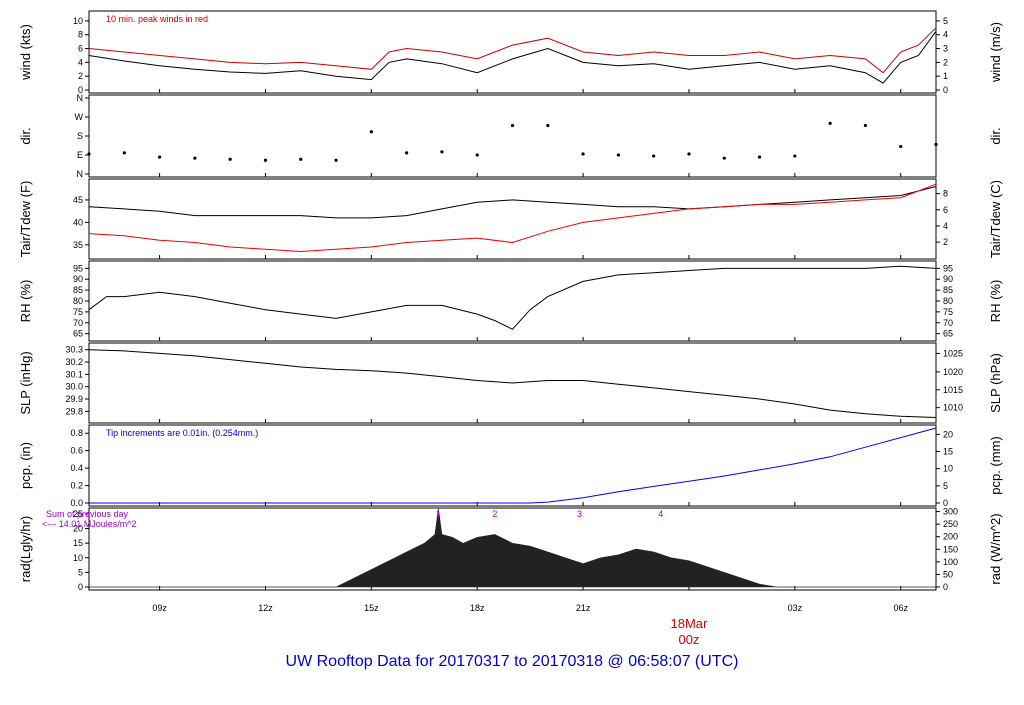 Image resolution: width=1024 pixels, height=705 pixels. What do you see at coordinates (494, 514) in the screenshot?
I see `rad-day-marker: 2` at bounding box center [494, 514].